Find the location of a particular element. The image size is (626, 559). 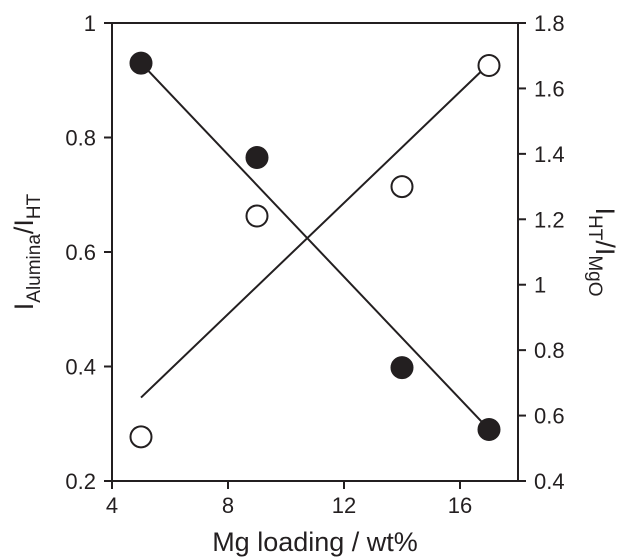

x-tick-label: 12 is located at coordinates (344, 505).